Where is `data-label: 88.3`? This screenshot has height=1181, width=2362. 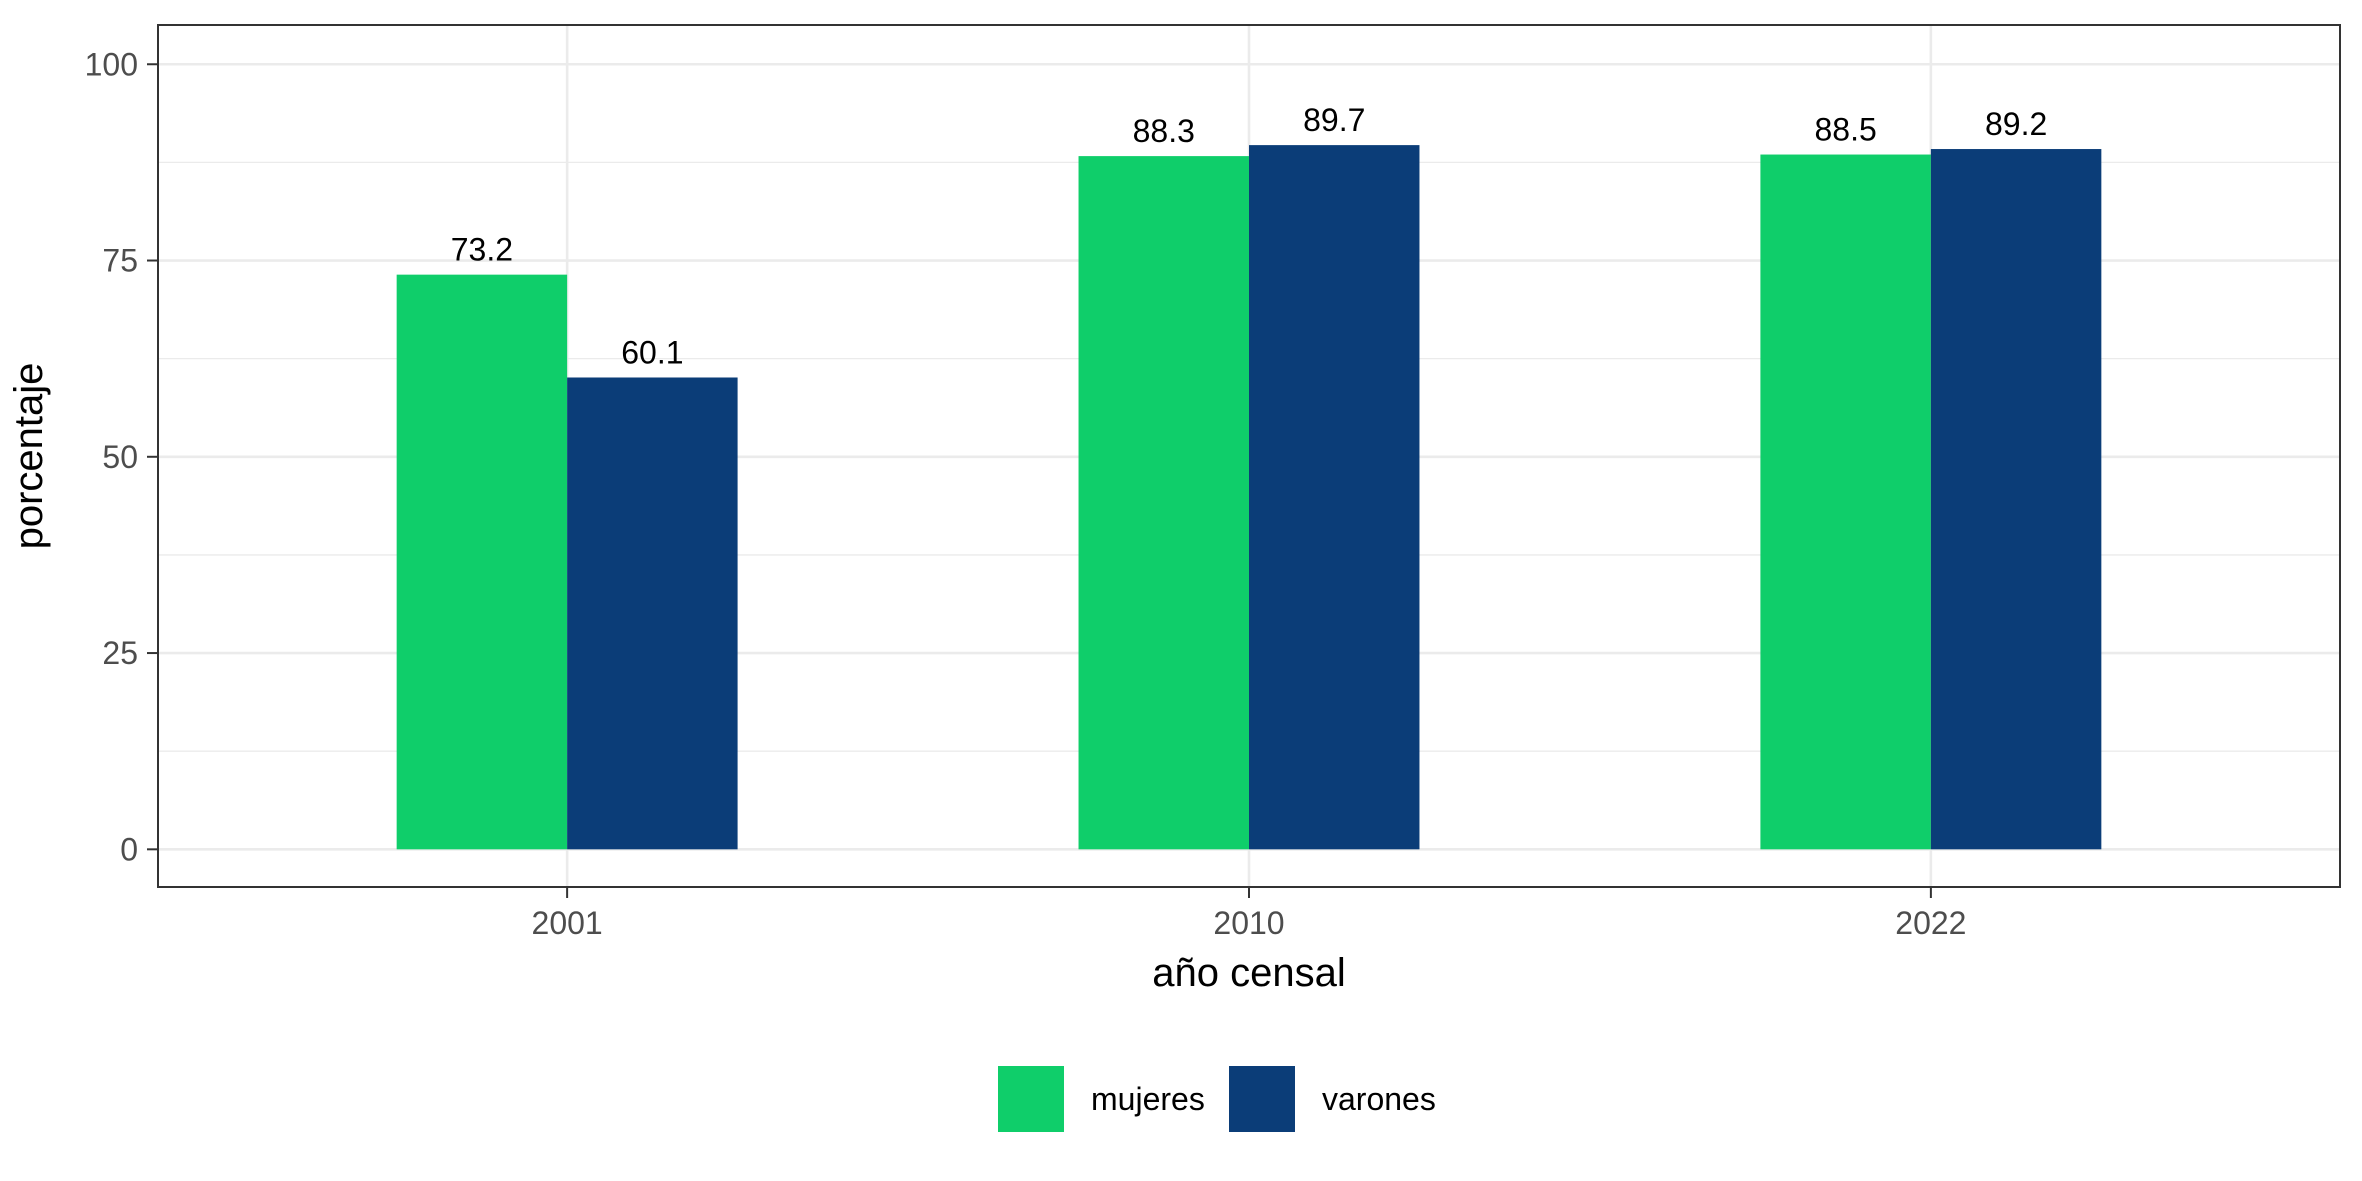 data-label: 88.3 is located at coordinates (1164, 131).